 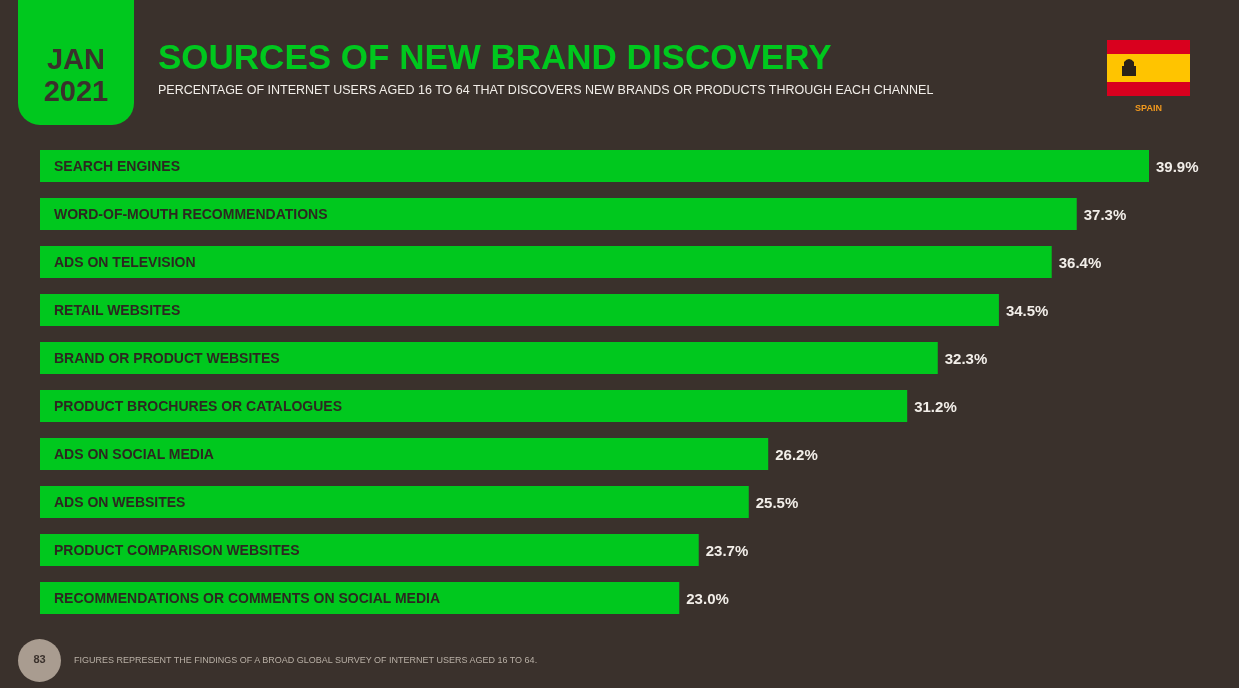 What do you see at coordinates (727, 550) in the screenshot?
I see `data-label: 23.7%` at bounding box center [727, 550].